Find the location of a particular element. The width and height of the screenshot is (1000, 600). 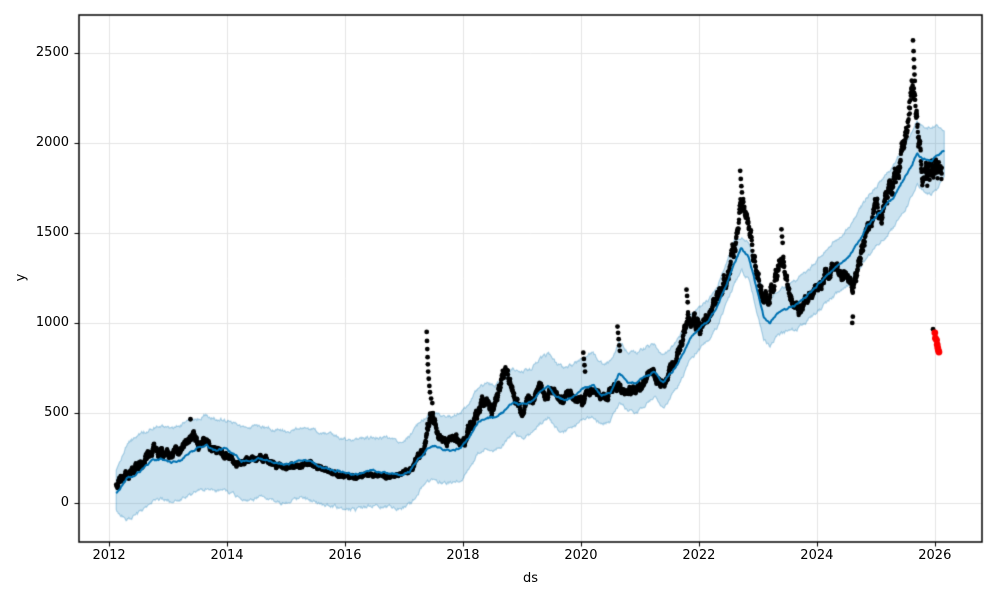

x-tick-label: 2024 is located at coordinates (817, 555).